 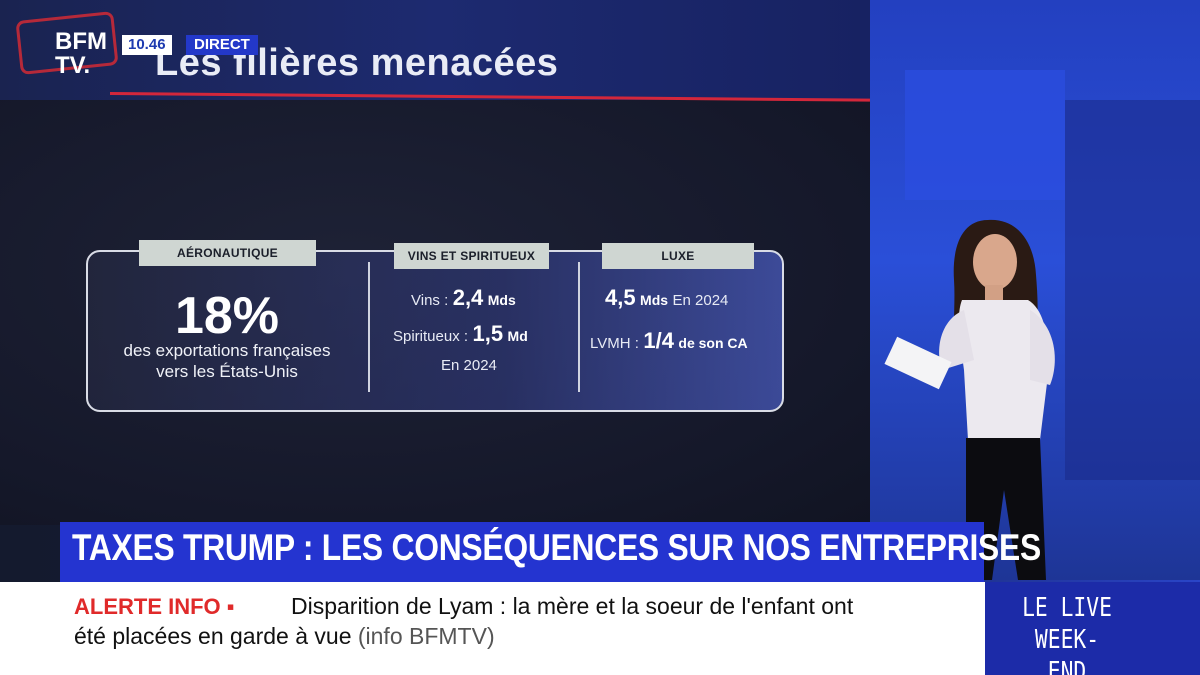 I want to click on row-label: Spiritueux :, so click(x=431, y=336).